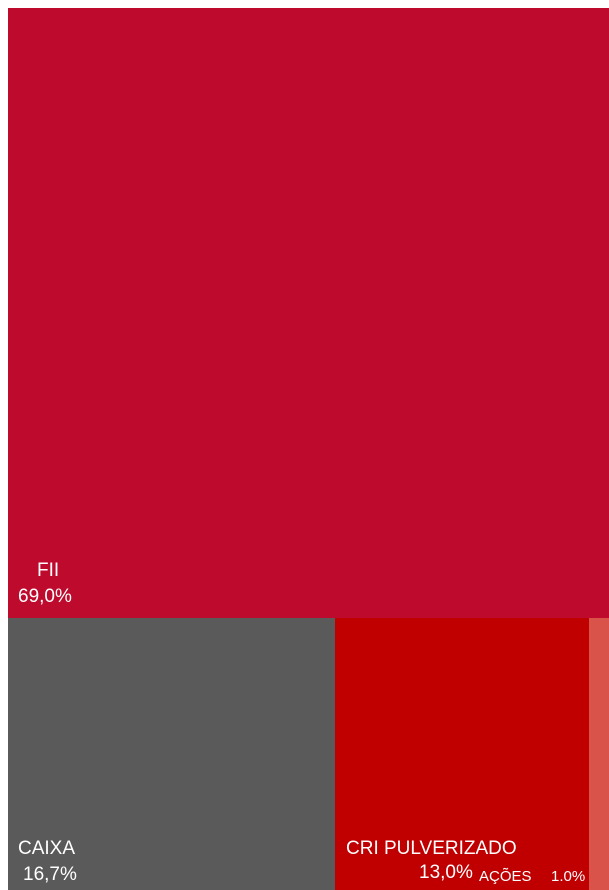 This screenshot has width=609, height=890. Describe the element at coordinates (47, 848) in the screenshot. I see `label-caixa-name: CAIXA` at that location.